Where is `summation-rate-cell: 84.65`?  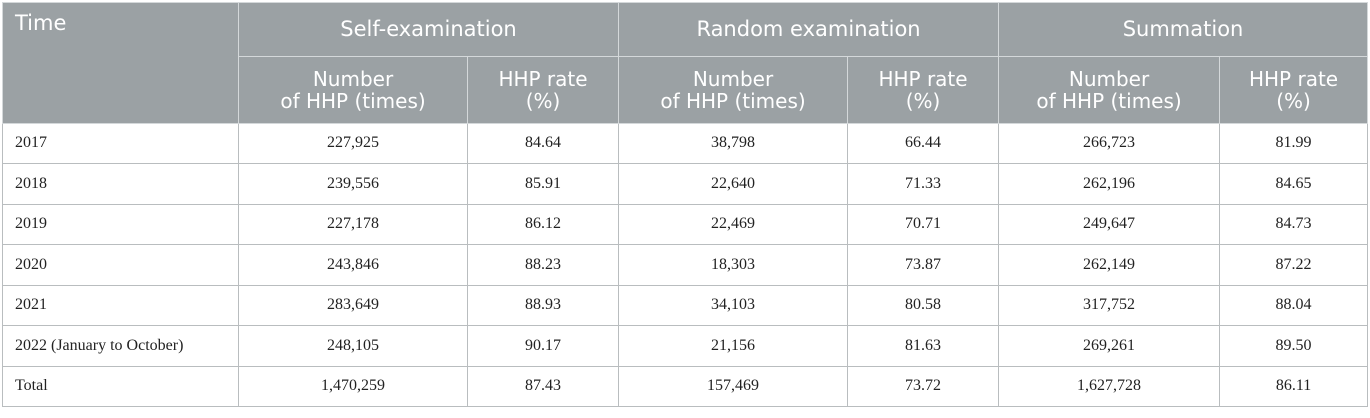 summation-rate-cell: 84.65 is located at coordinates (1294, 184).